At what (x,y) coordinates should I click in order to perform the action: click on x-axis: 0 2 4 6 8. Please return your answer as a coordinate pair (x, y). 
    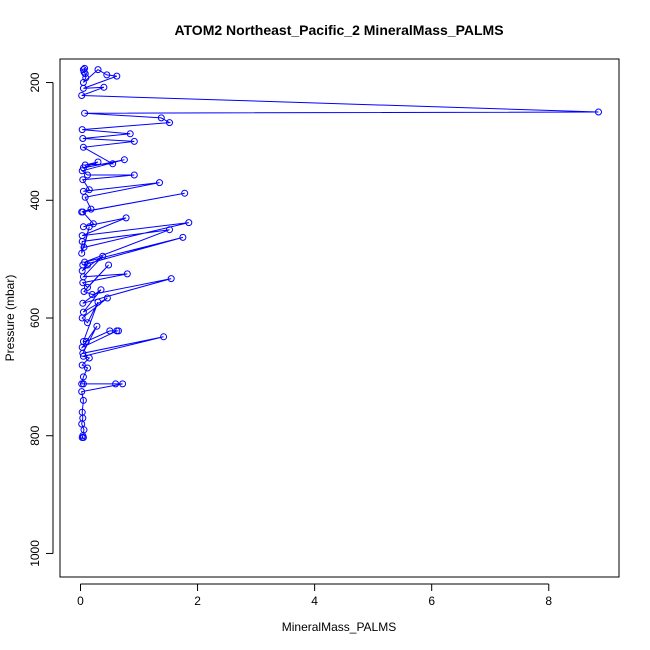
    Looking at the image, I should click on (314, 595).